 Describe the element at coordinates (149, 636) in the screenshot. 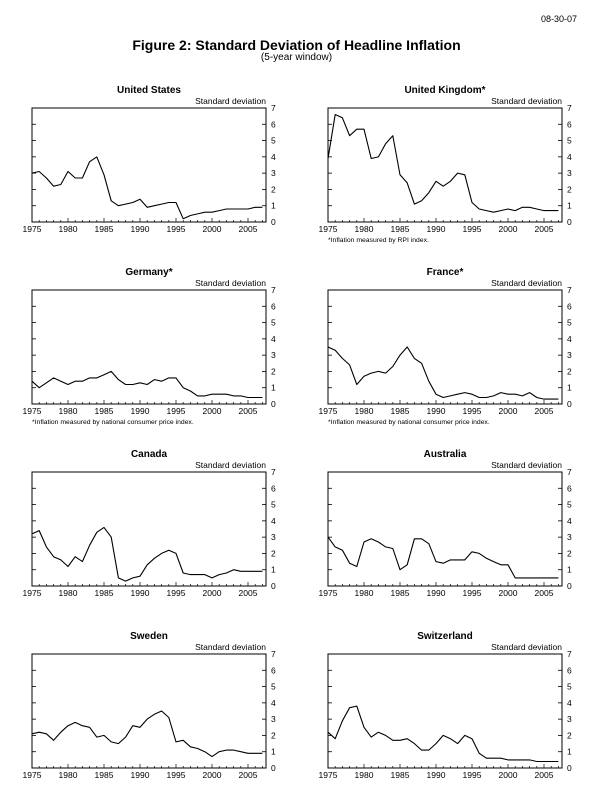

I see `panel-title: Sweden` at that location.